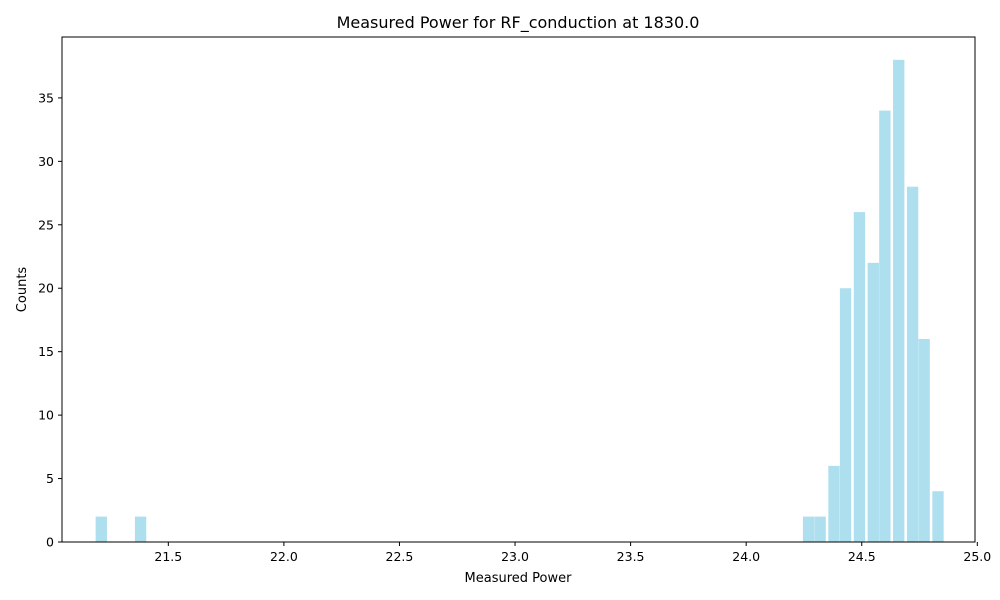 This screenshot has width=1000, height=600. What do you see at coordinates (284, 556) in the screenshot?
I see `x-tick-label: 22.0` at bounding box center [284, 556].